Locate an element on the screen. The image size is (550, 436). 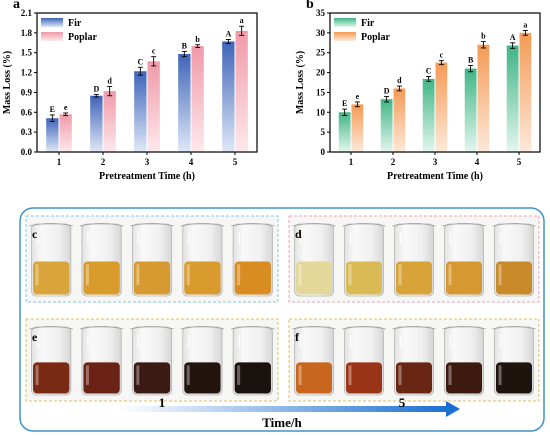
significance-letter: D is located at coordinates (96, 88).